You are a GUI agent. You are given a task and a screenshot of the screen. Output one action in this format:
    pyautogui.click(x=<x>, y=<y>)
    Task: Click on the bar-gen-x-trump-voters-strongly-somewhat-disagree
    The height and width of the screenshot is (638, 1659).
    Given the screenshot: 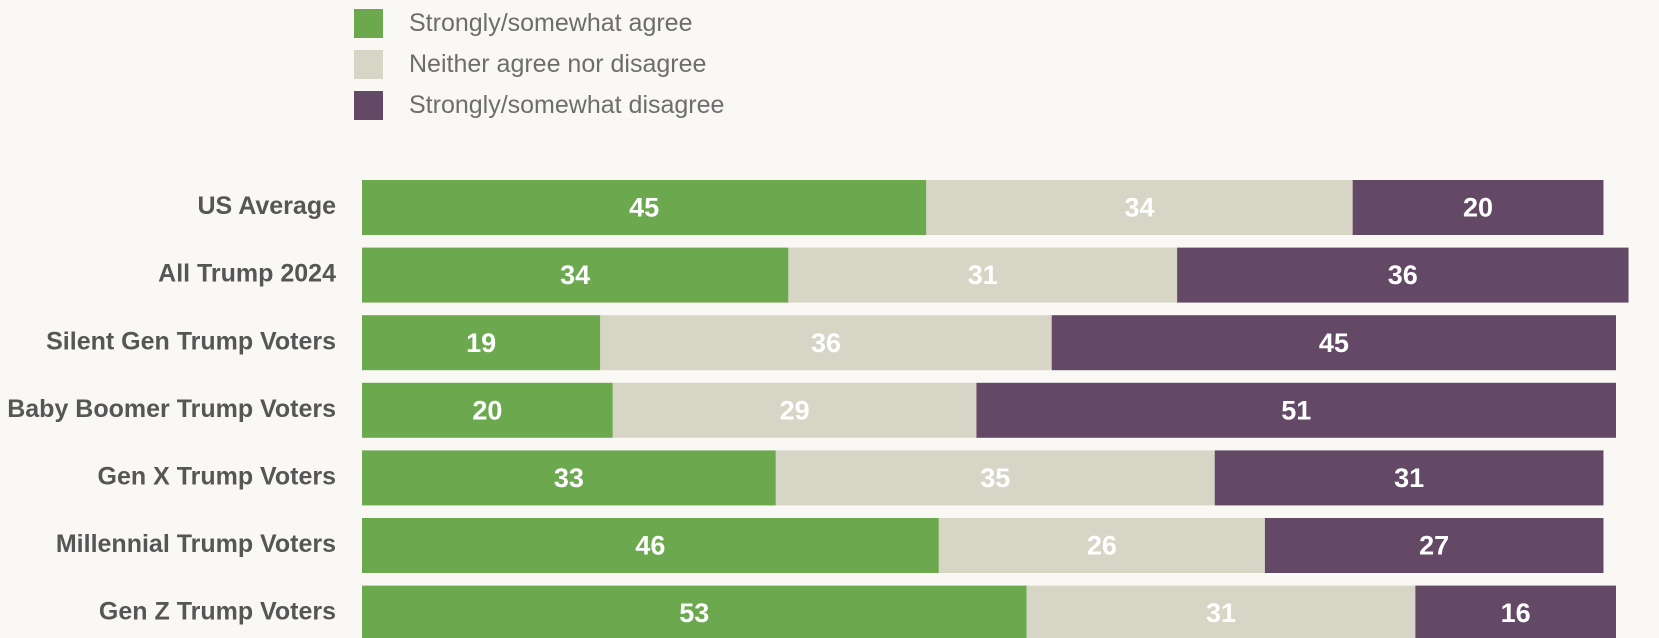 What is the action you would take?
    pyautogui.click(x=1409, y=478)
    